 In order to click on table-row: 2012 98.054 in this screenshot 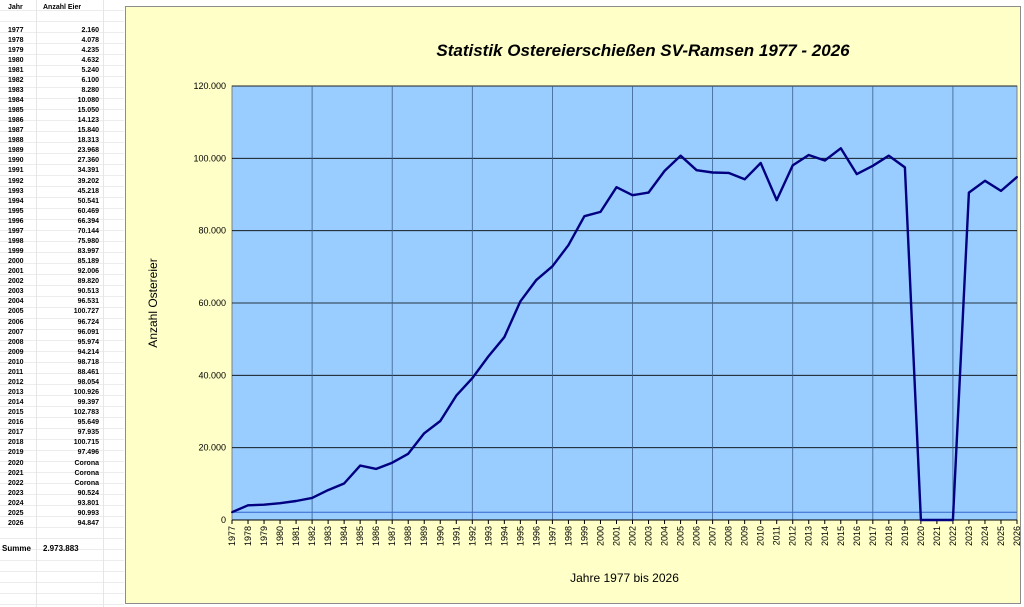, I will do `click(62, 384)`.